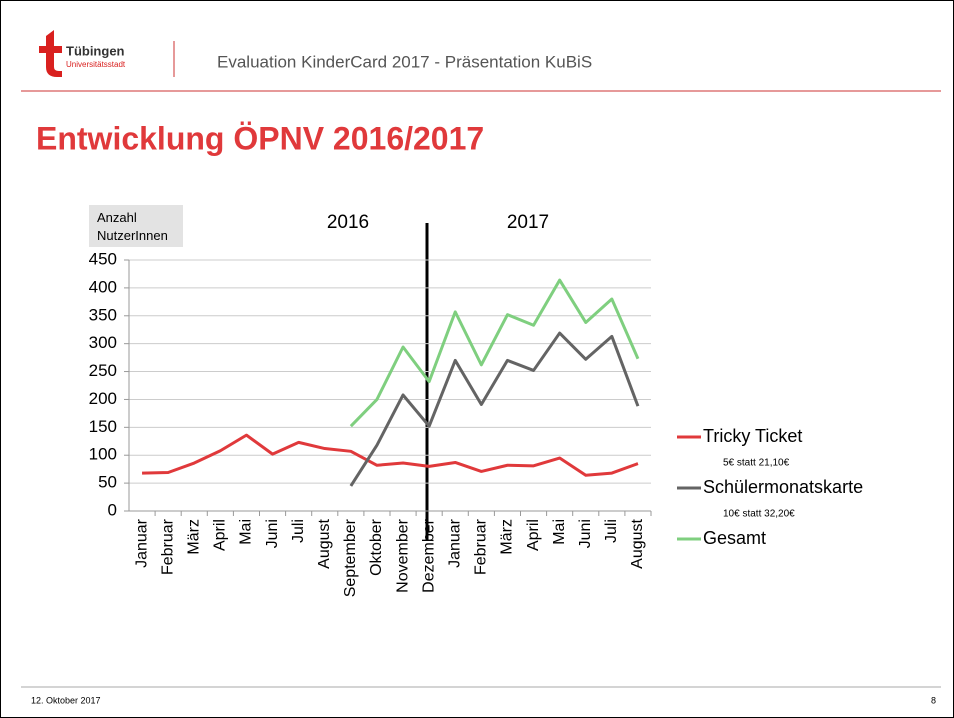  What do you see at coordinates (376, 547) in the screenshot?
I see `x-tick-label: Oktober` at bounding box center [376, 547].